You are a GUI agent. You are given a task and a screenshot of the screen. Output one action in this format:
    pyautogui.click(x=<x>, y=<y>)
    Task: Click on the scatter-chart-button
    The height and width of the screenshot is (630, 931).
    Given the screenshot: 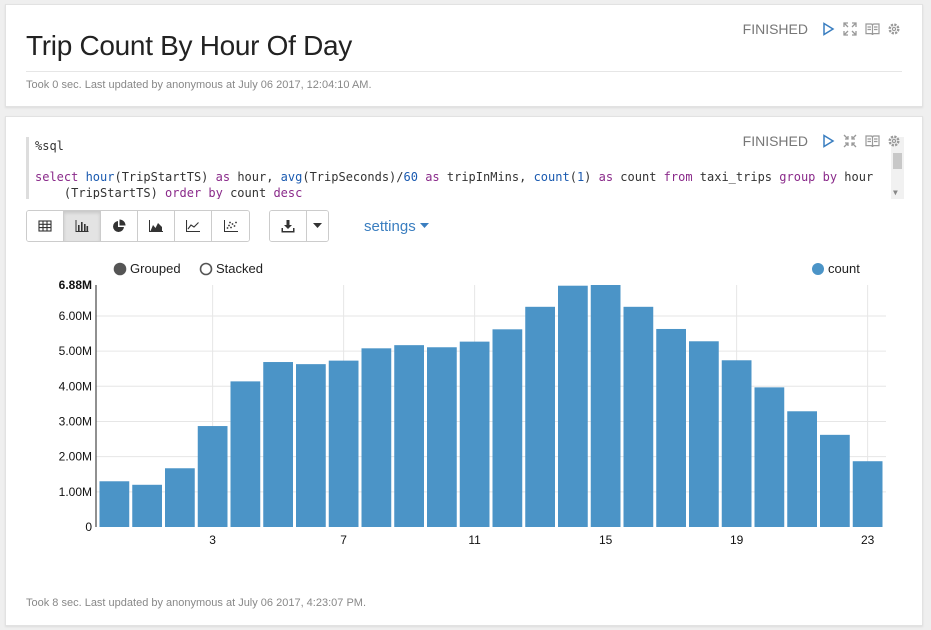 What is the action you would take?
    pyautogui.click(x=230, y=226)
    